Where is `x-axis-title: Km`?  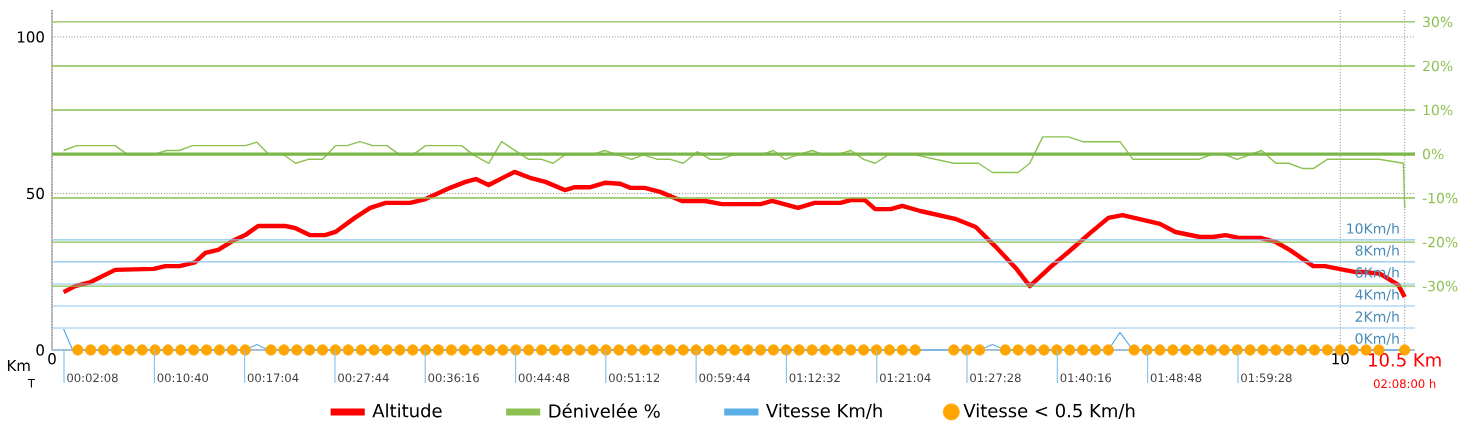 x-axis-title: Km is located at coordinates (18, 365).